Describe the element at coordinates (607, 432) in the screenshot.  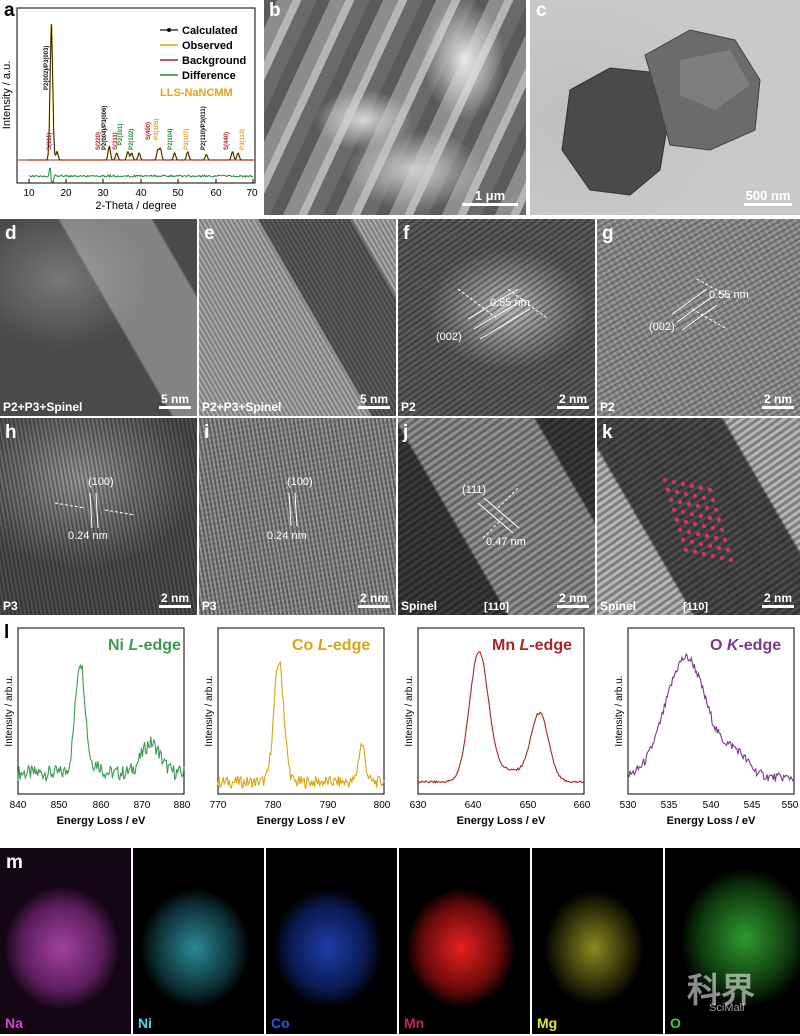
I see `panel-letter-k: k` at that location.